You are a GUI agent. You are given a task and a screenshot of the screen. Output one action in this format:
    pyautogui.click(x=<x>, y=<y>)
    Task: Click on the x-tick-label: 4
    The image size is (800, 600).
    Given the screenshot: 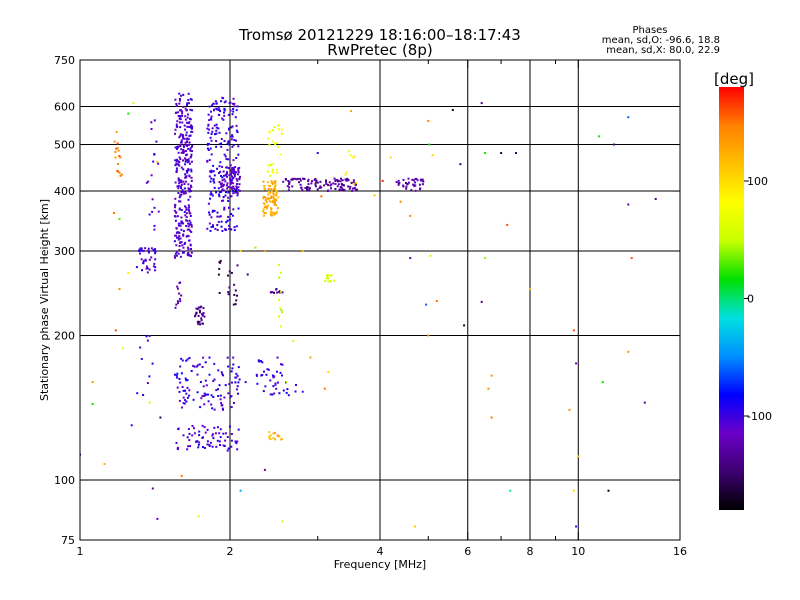 What is the action you would take?
    pyautogui.click(x=380, y=551)
    